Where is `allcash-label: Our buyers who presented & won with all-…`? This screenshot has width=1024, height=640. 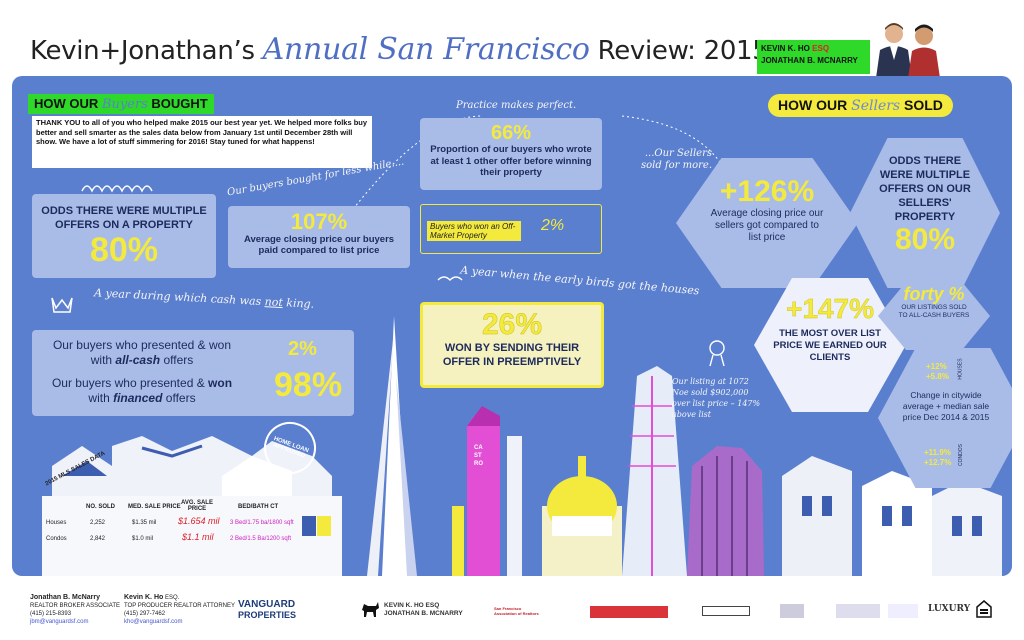
allcash-label: Our buyers who presented & won with all-… is located at coordinates (142, 353).